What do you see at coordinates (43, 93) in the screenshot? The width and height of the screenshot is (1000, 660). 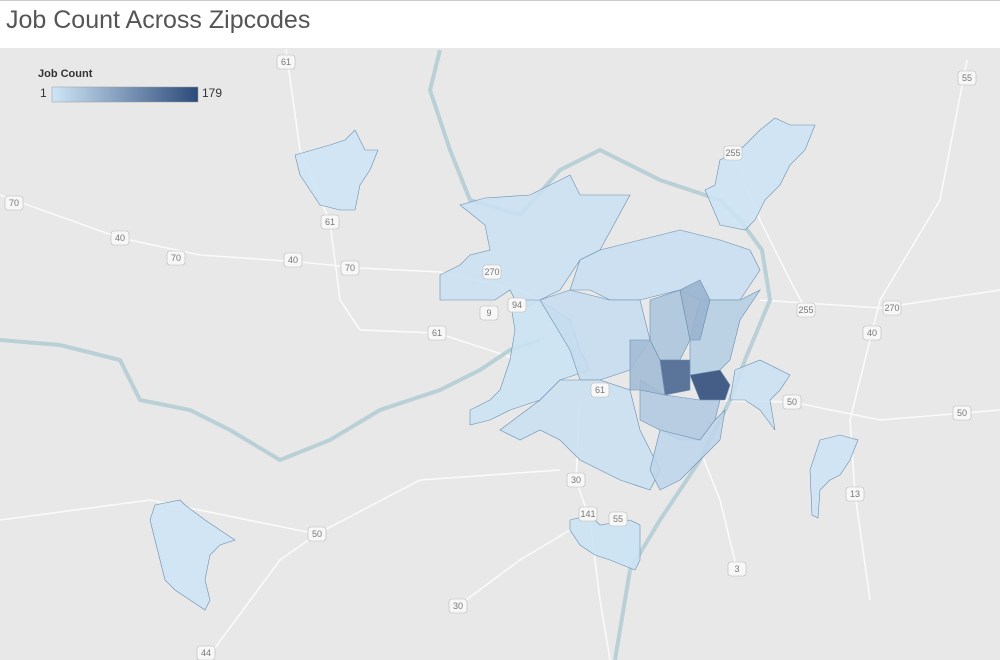 I see `legend-min: 1` at bounding box center [43, 93].